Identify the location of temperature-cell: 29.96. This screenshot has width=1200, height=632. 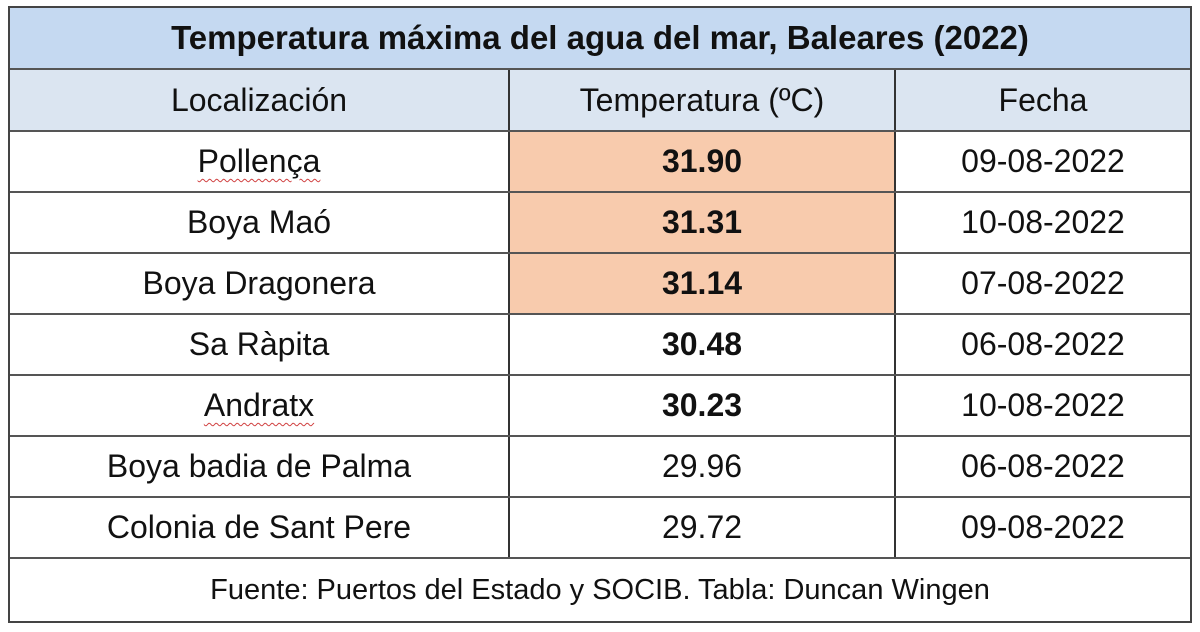
(703, 466).